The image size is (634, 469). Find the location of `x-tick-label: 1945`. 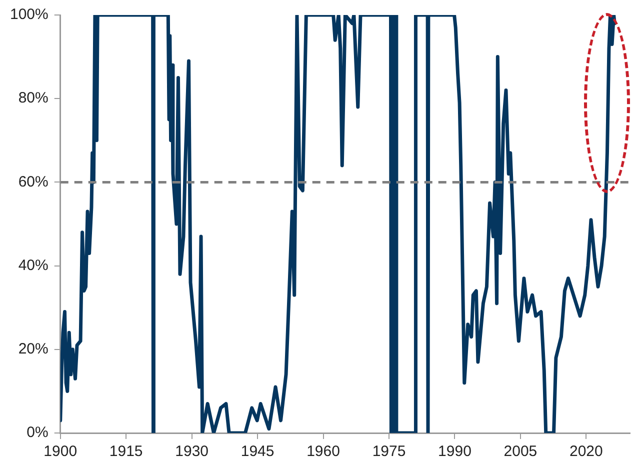

x-tick-label: 1945 is located at coordinates (257, 451).